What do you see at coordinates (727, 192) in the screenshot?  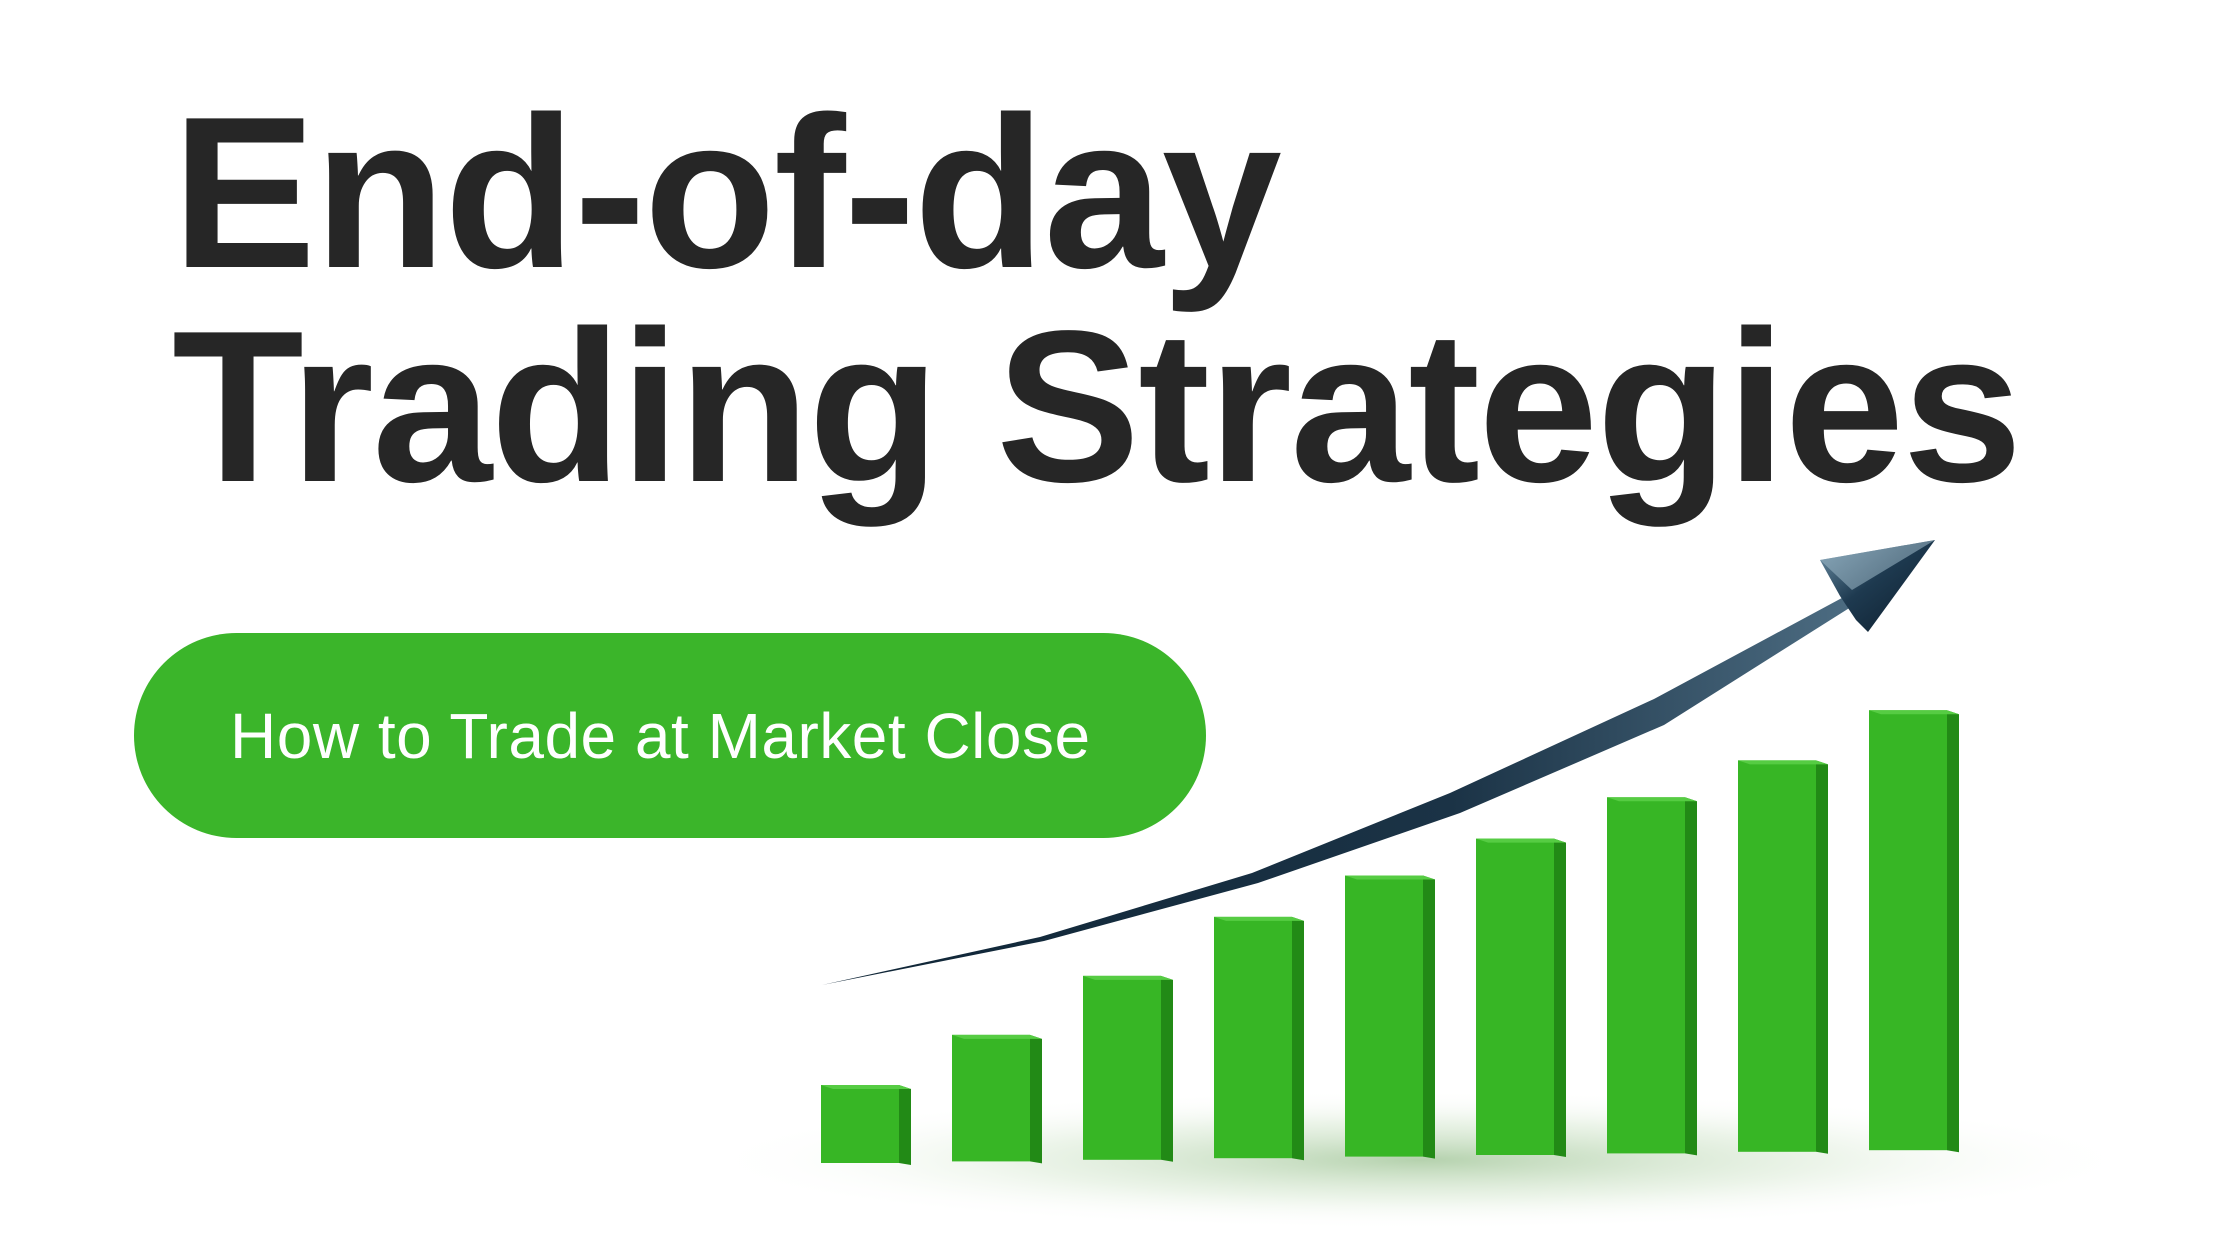 I see `title-line-1: End-of-day` at bounding box center [727, 192].